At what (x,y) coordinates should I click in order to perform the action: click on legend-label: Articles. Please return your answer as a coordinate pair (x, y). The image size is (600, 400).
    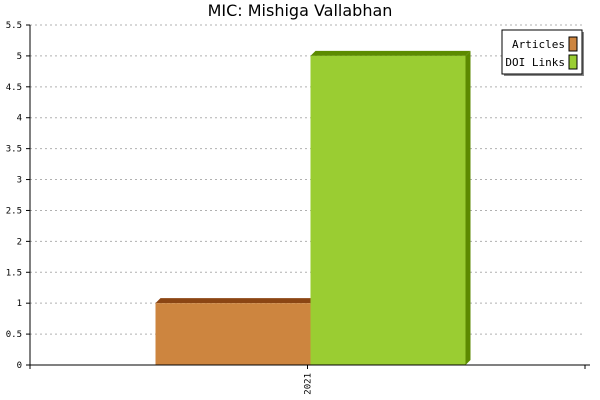
    Looking at the image, I should click on (538, 44).